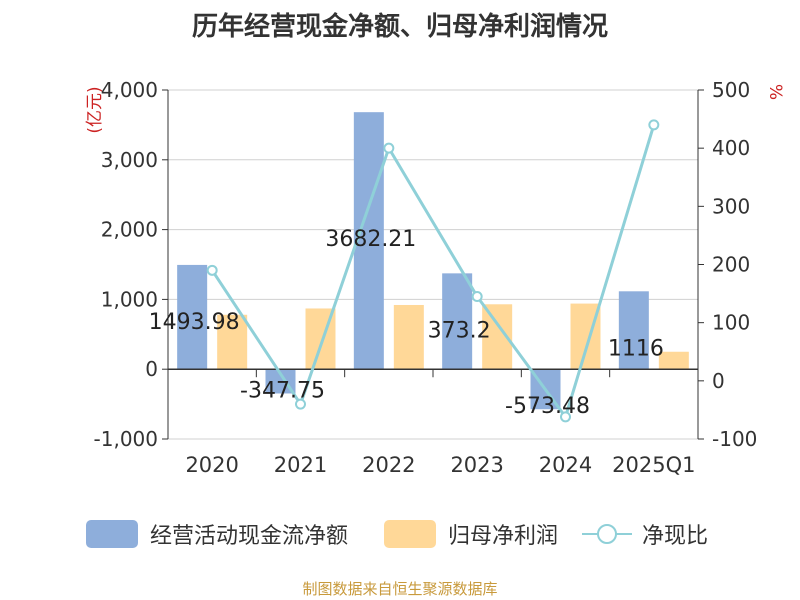 This screenshot has height=600, width=800. I want to click on left-axis-tick-label: 3,000, so click(129, 160).